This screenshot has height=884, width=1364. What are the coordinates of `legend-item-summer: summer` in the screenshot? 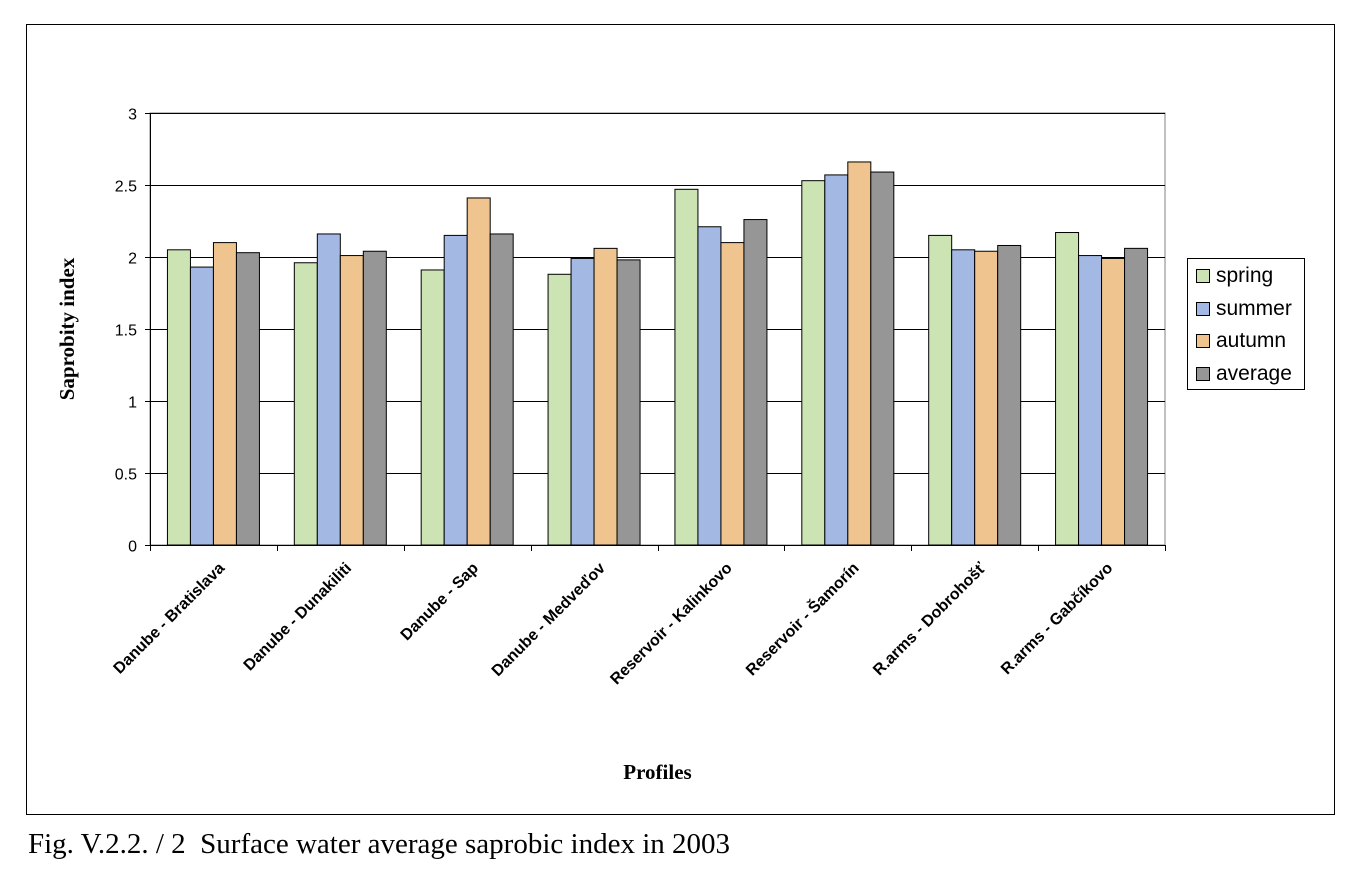 It's located at (1244, 309).